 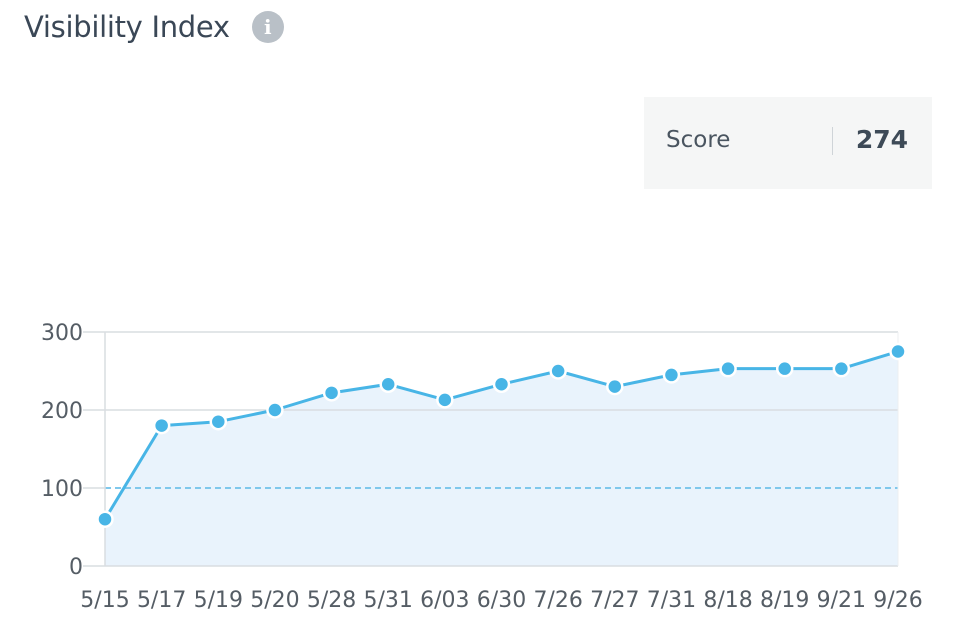 I want to click on x-tick-label: 5/28, so click(x=331, y=600).